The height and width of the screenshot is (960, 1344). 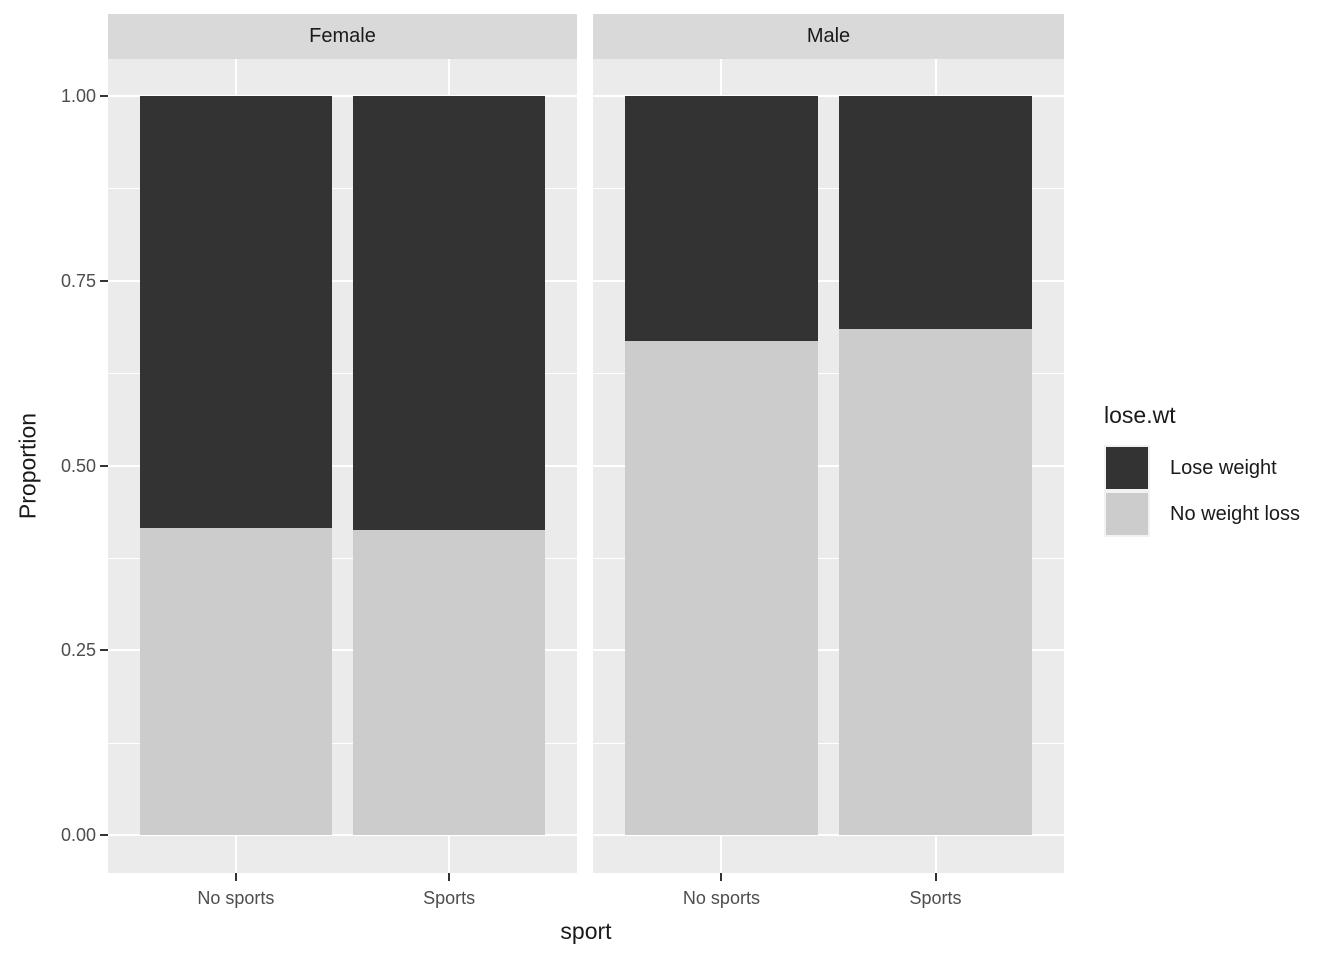 What do you see at coordinates (1140, 415) in the screenshot?
I see `legend-title: lose.wt` at bounding box center [1140, 415].